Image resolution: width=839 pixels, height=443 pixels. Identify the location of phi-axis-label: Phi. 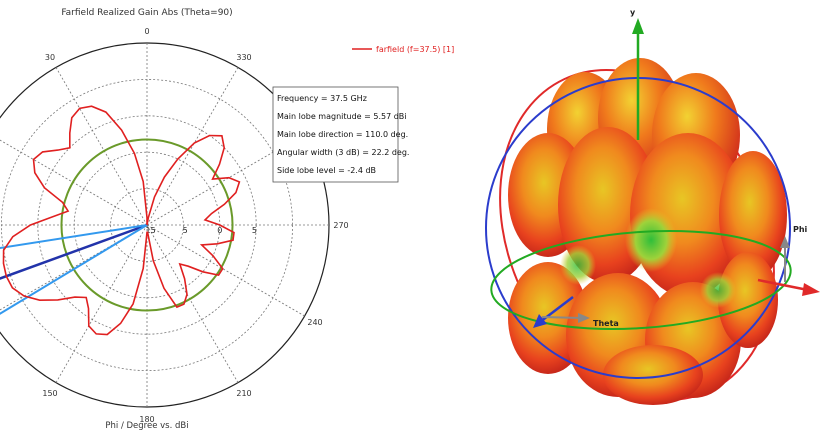
(800, 229).